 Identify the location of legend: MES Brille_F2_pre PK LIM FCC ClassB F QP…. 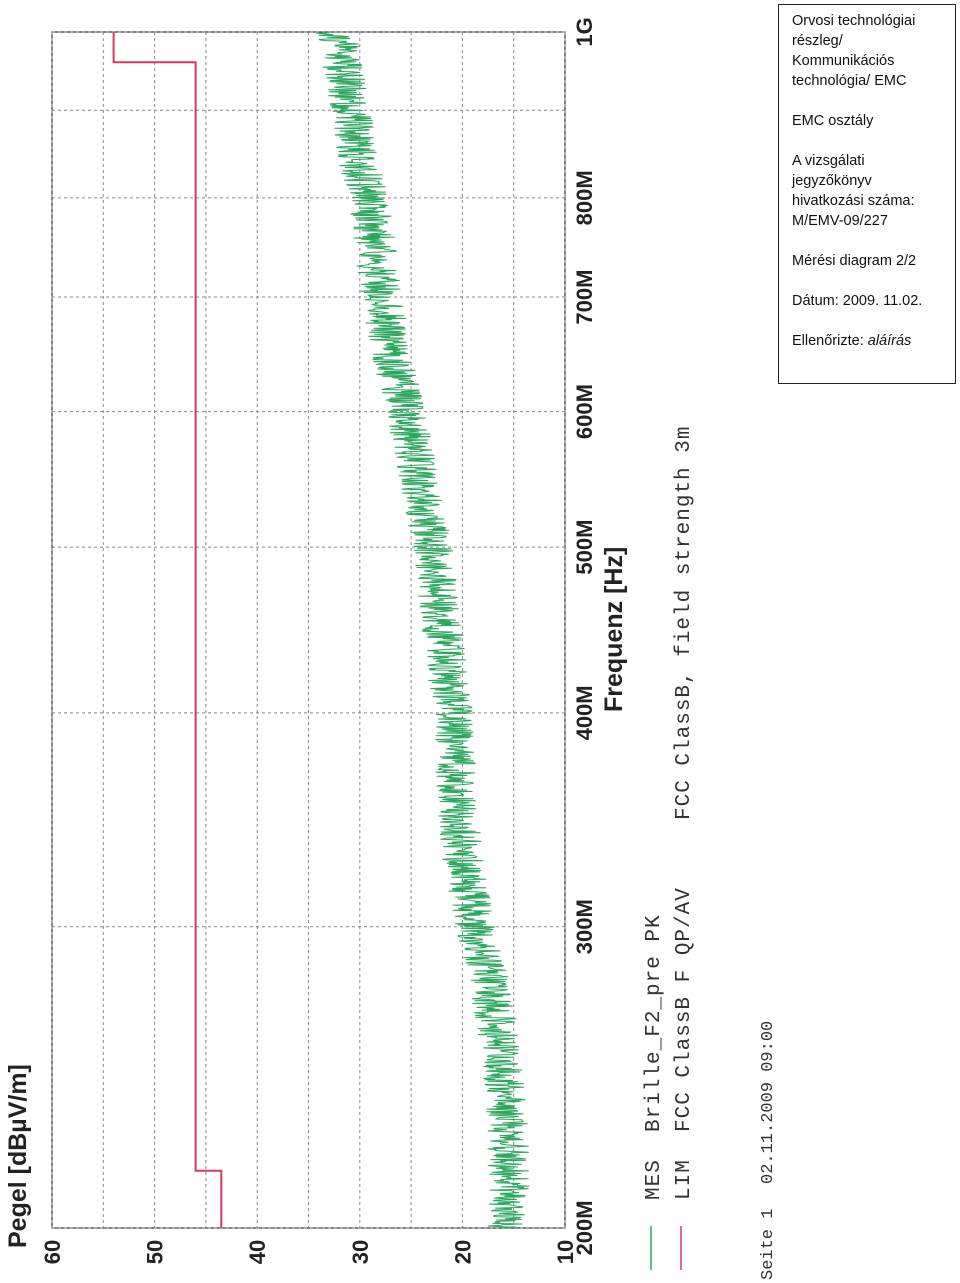
(669, 848).